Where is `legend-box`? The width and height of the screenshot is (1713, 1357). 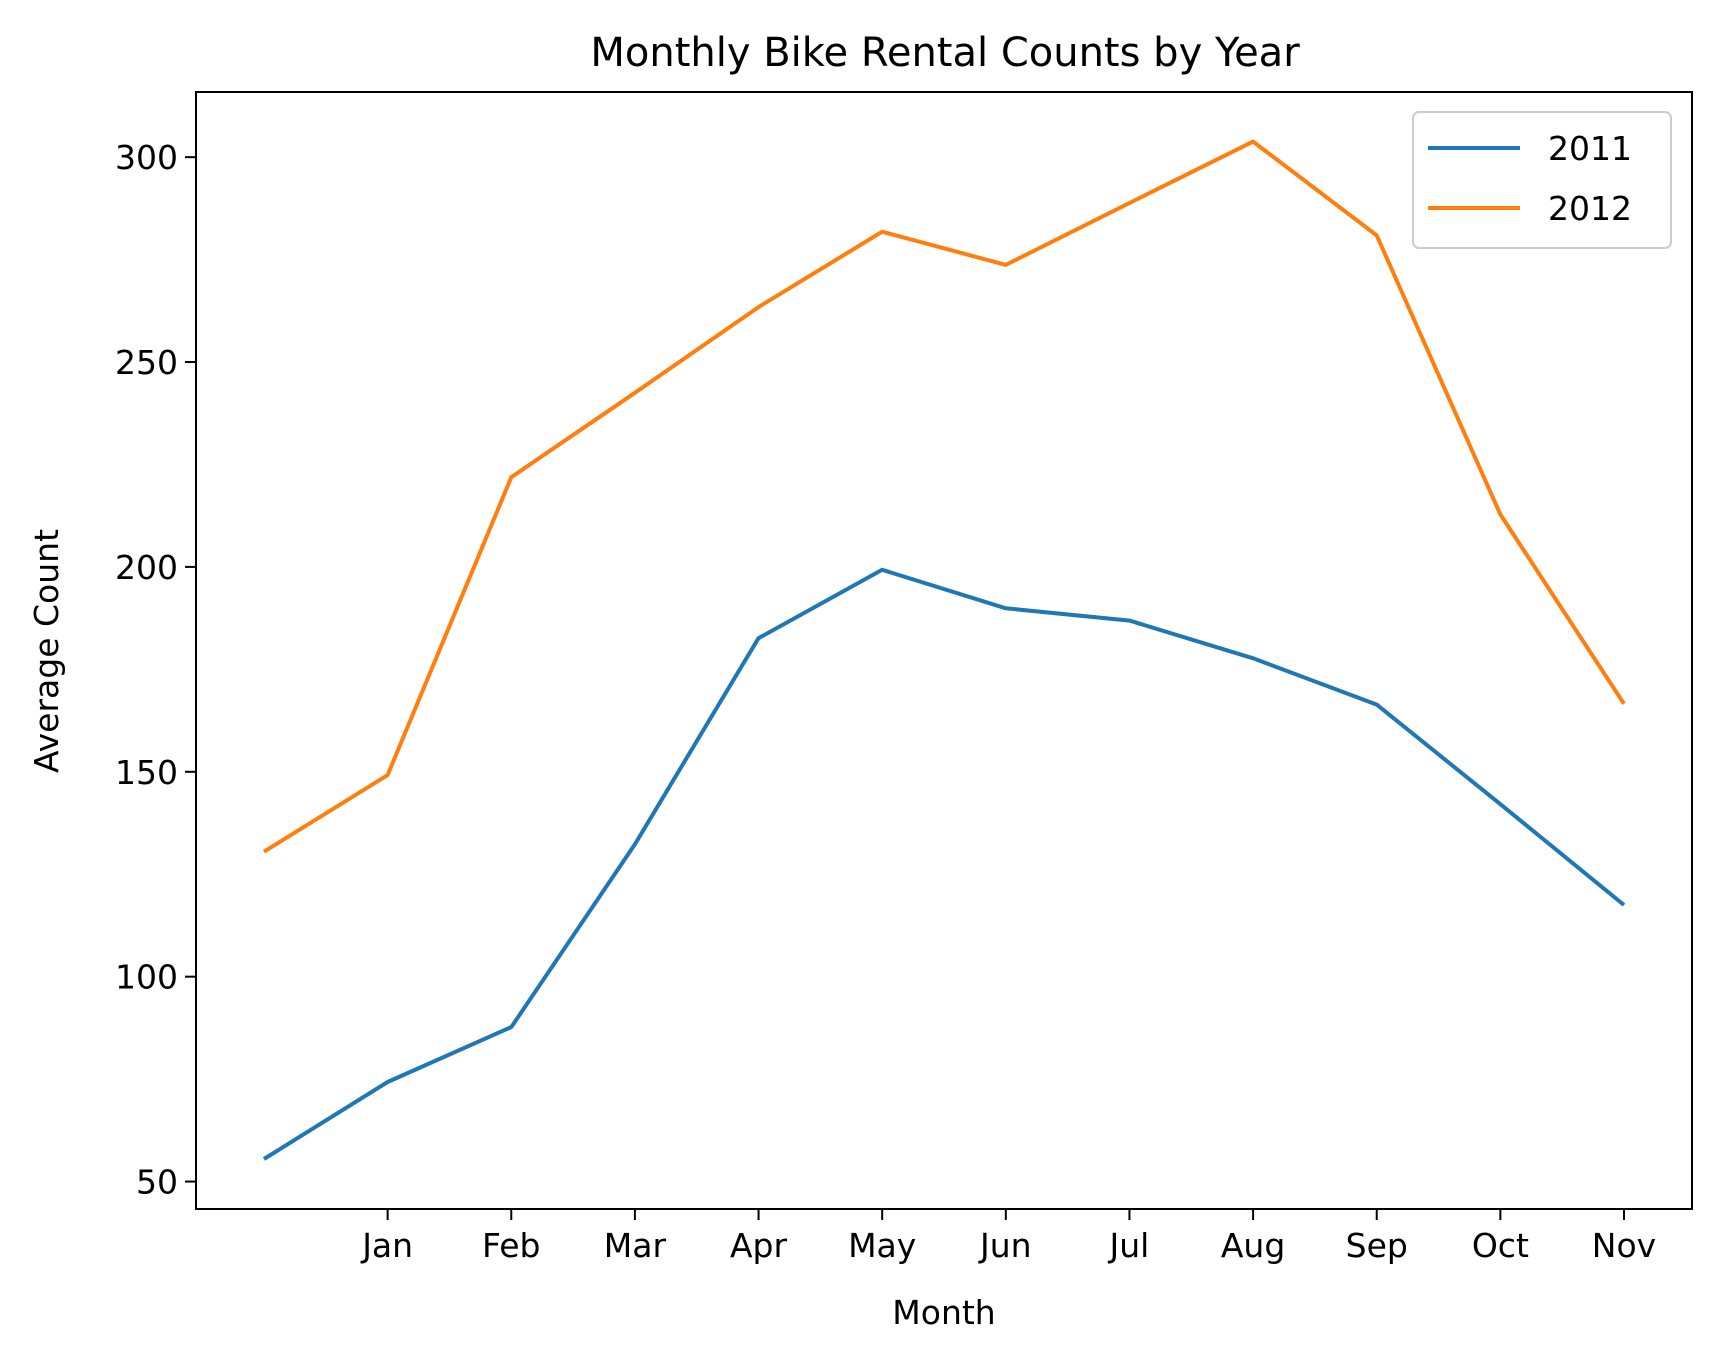 legend-box is located at coordinates (1542, 180).